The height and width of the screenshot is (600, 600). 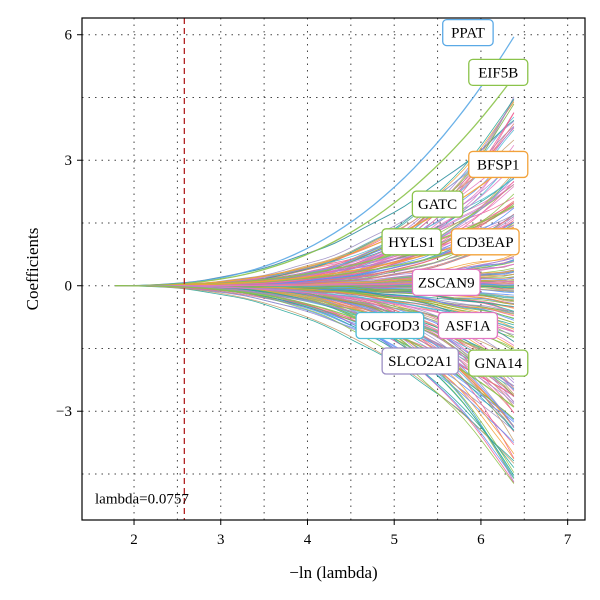 I want to click on label-tag-ogfod3: OGFOD3, so click(x=390, y=325).